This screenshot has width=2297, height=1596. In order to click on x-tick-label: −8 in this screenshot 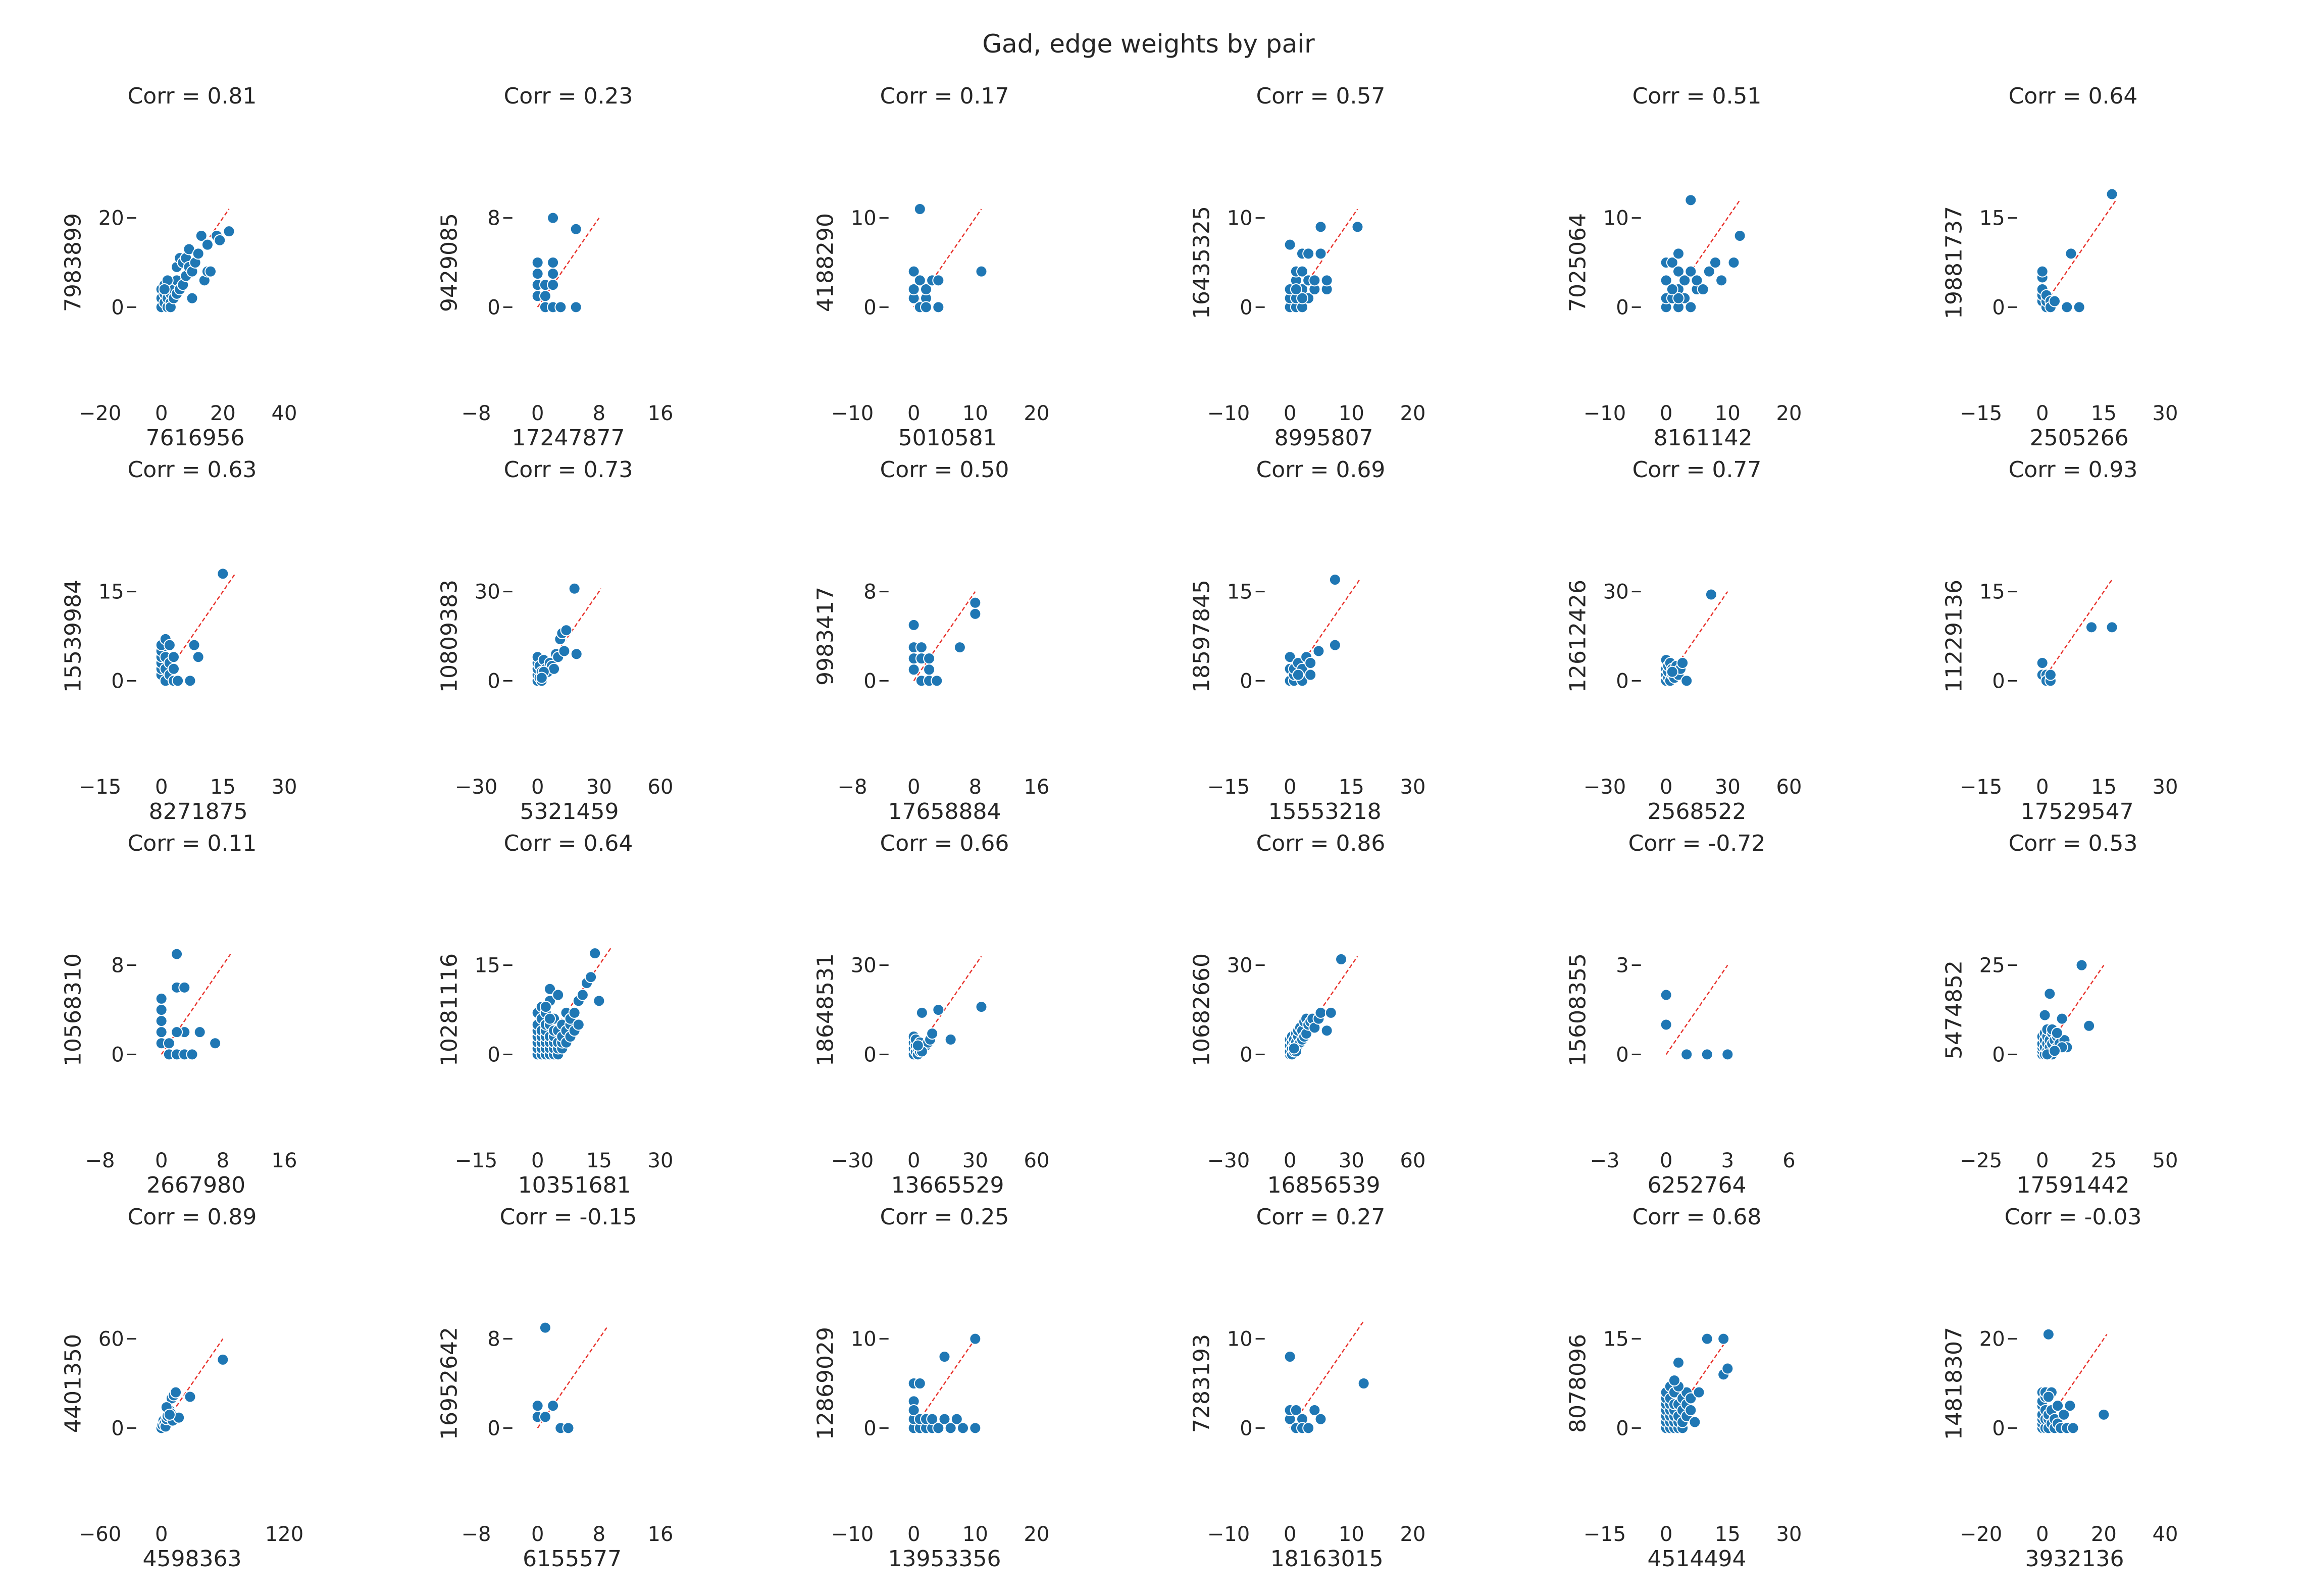, I will do `click(477, 1534)`.